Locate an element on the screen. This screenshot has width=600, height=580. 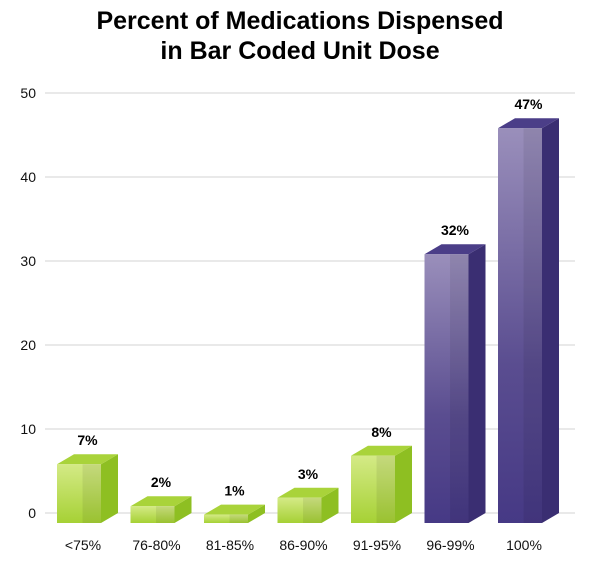
y-tick-label: 30 is located at coordinates (28, 261).